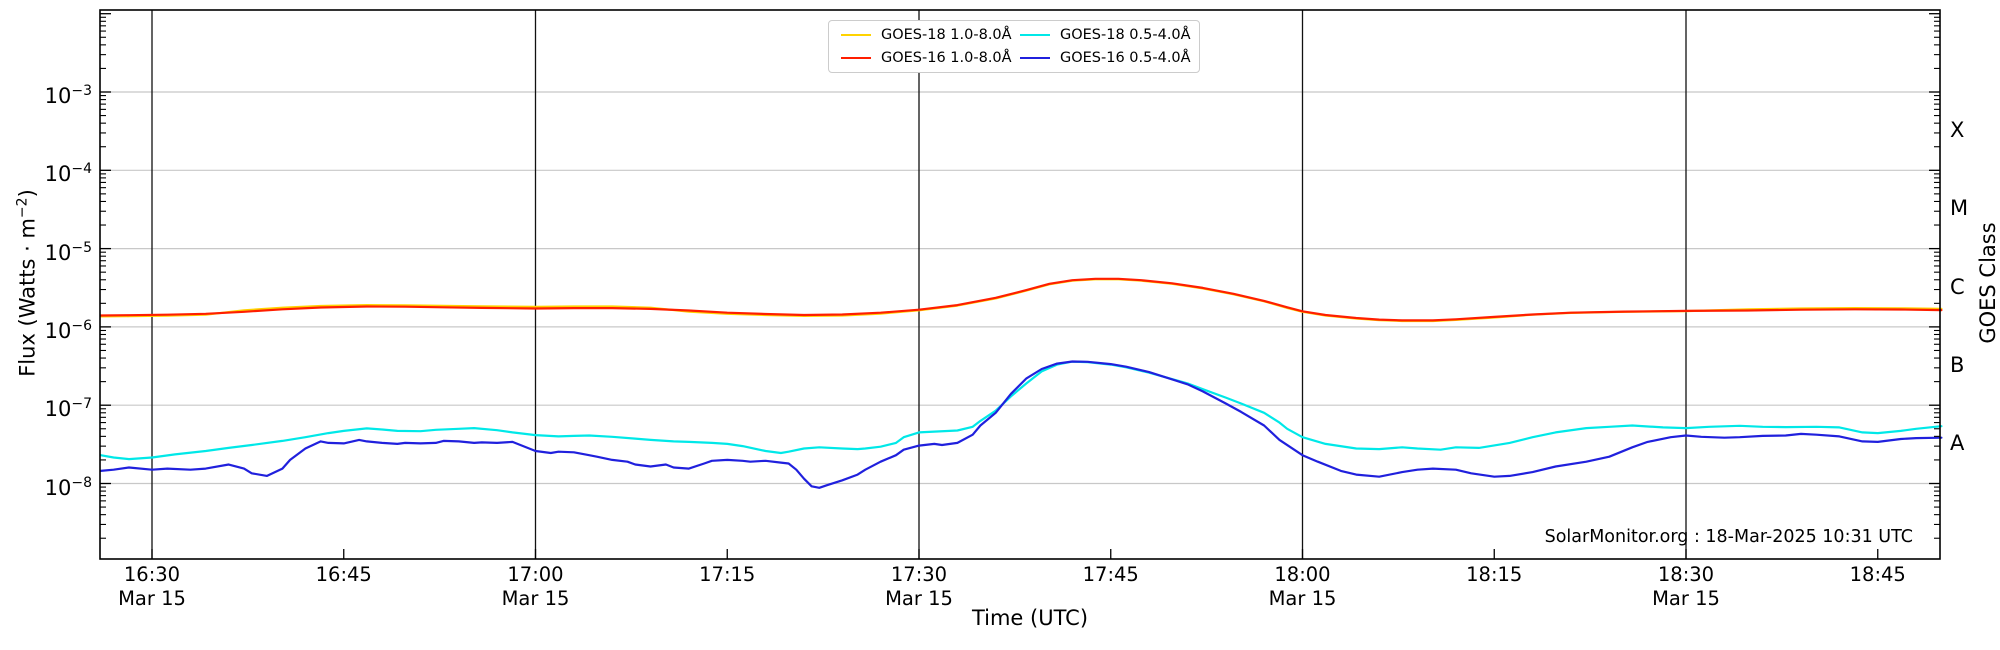 This screenshot has width=2000, height=650. I want to click on y-tick-label: 10⁻⁸, so click(68, 487).